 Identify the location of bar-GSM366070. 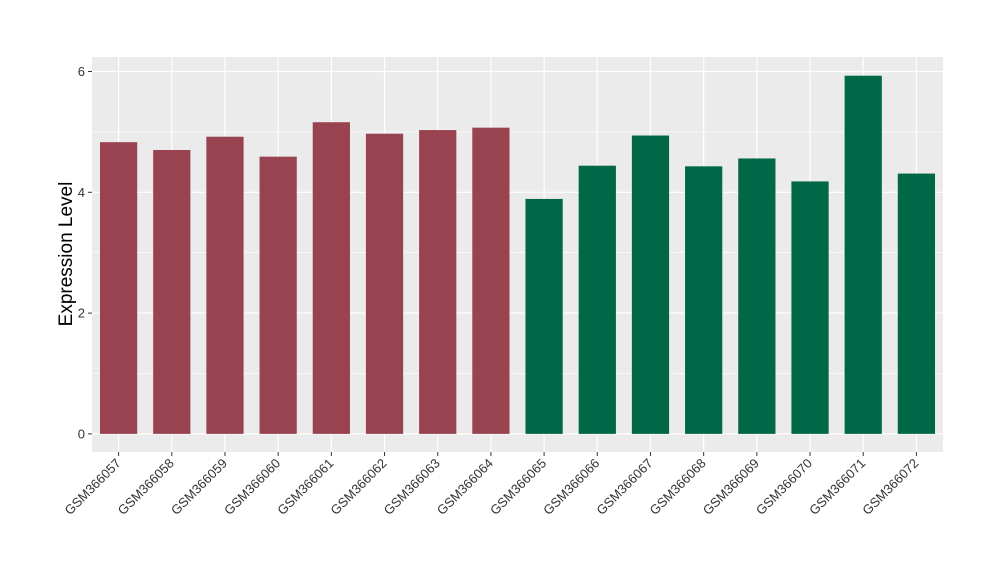
(810, 307).